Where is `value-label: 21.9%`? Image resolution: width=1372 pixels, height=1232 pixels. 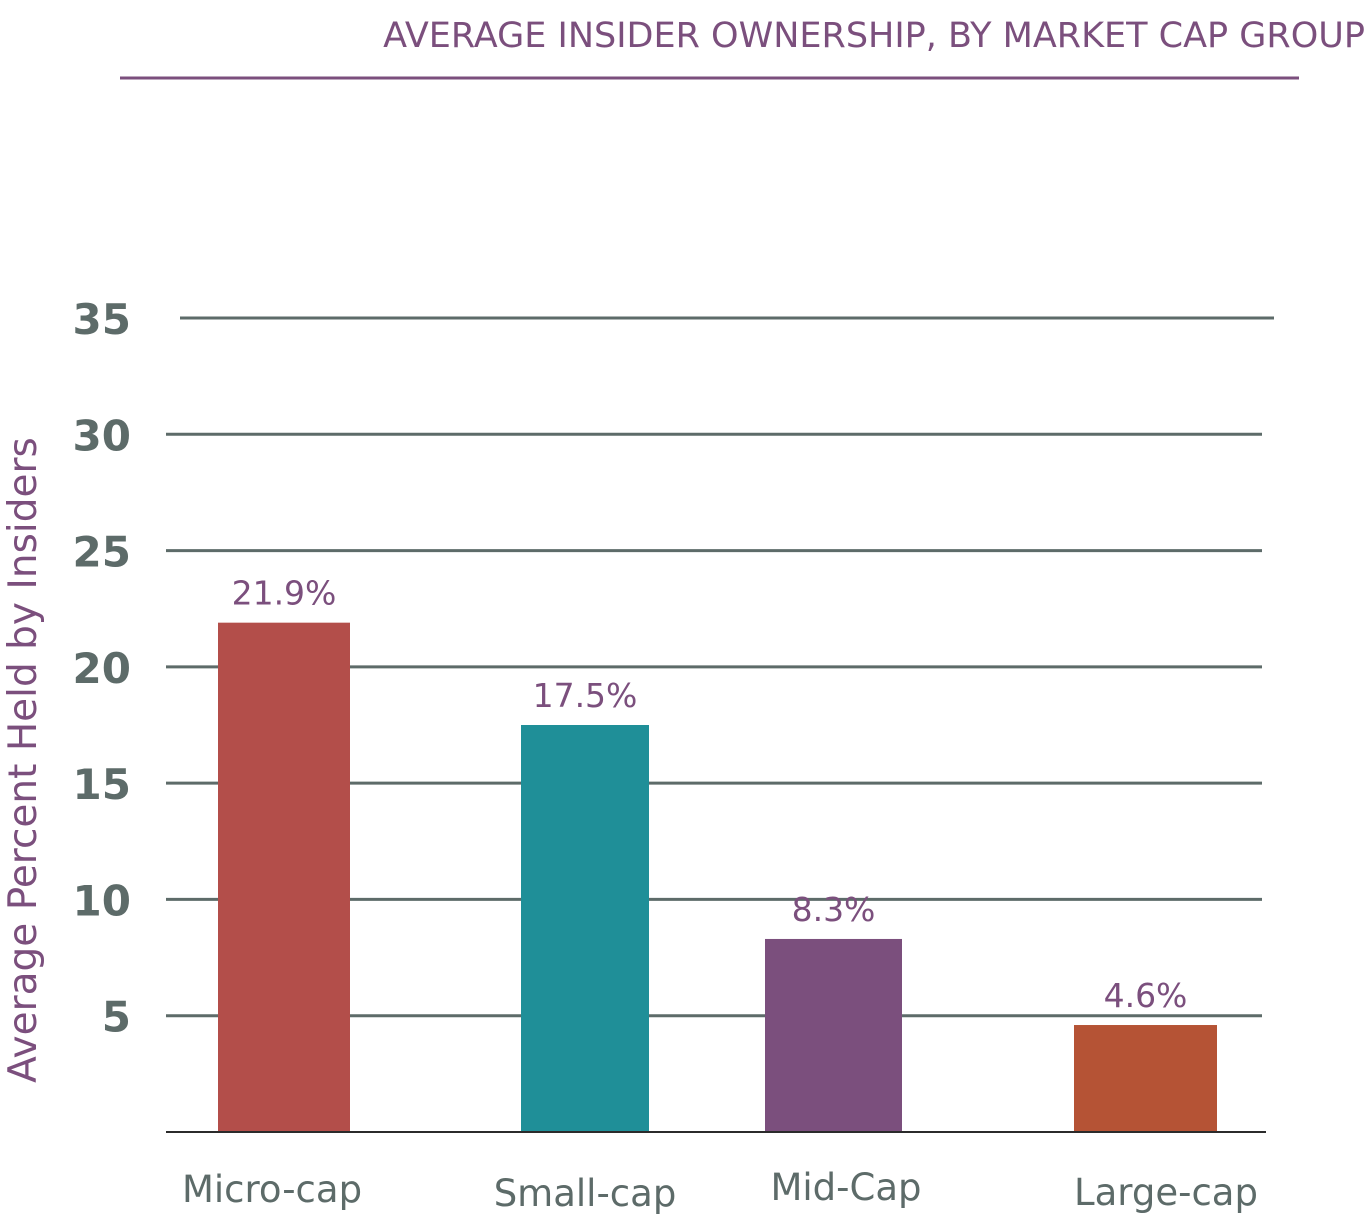
value-label: 21.9% is located at coordinates (284, 593).